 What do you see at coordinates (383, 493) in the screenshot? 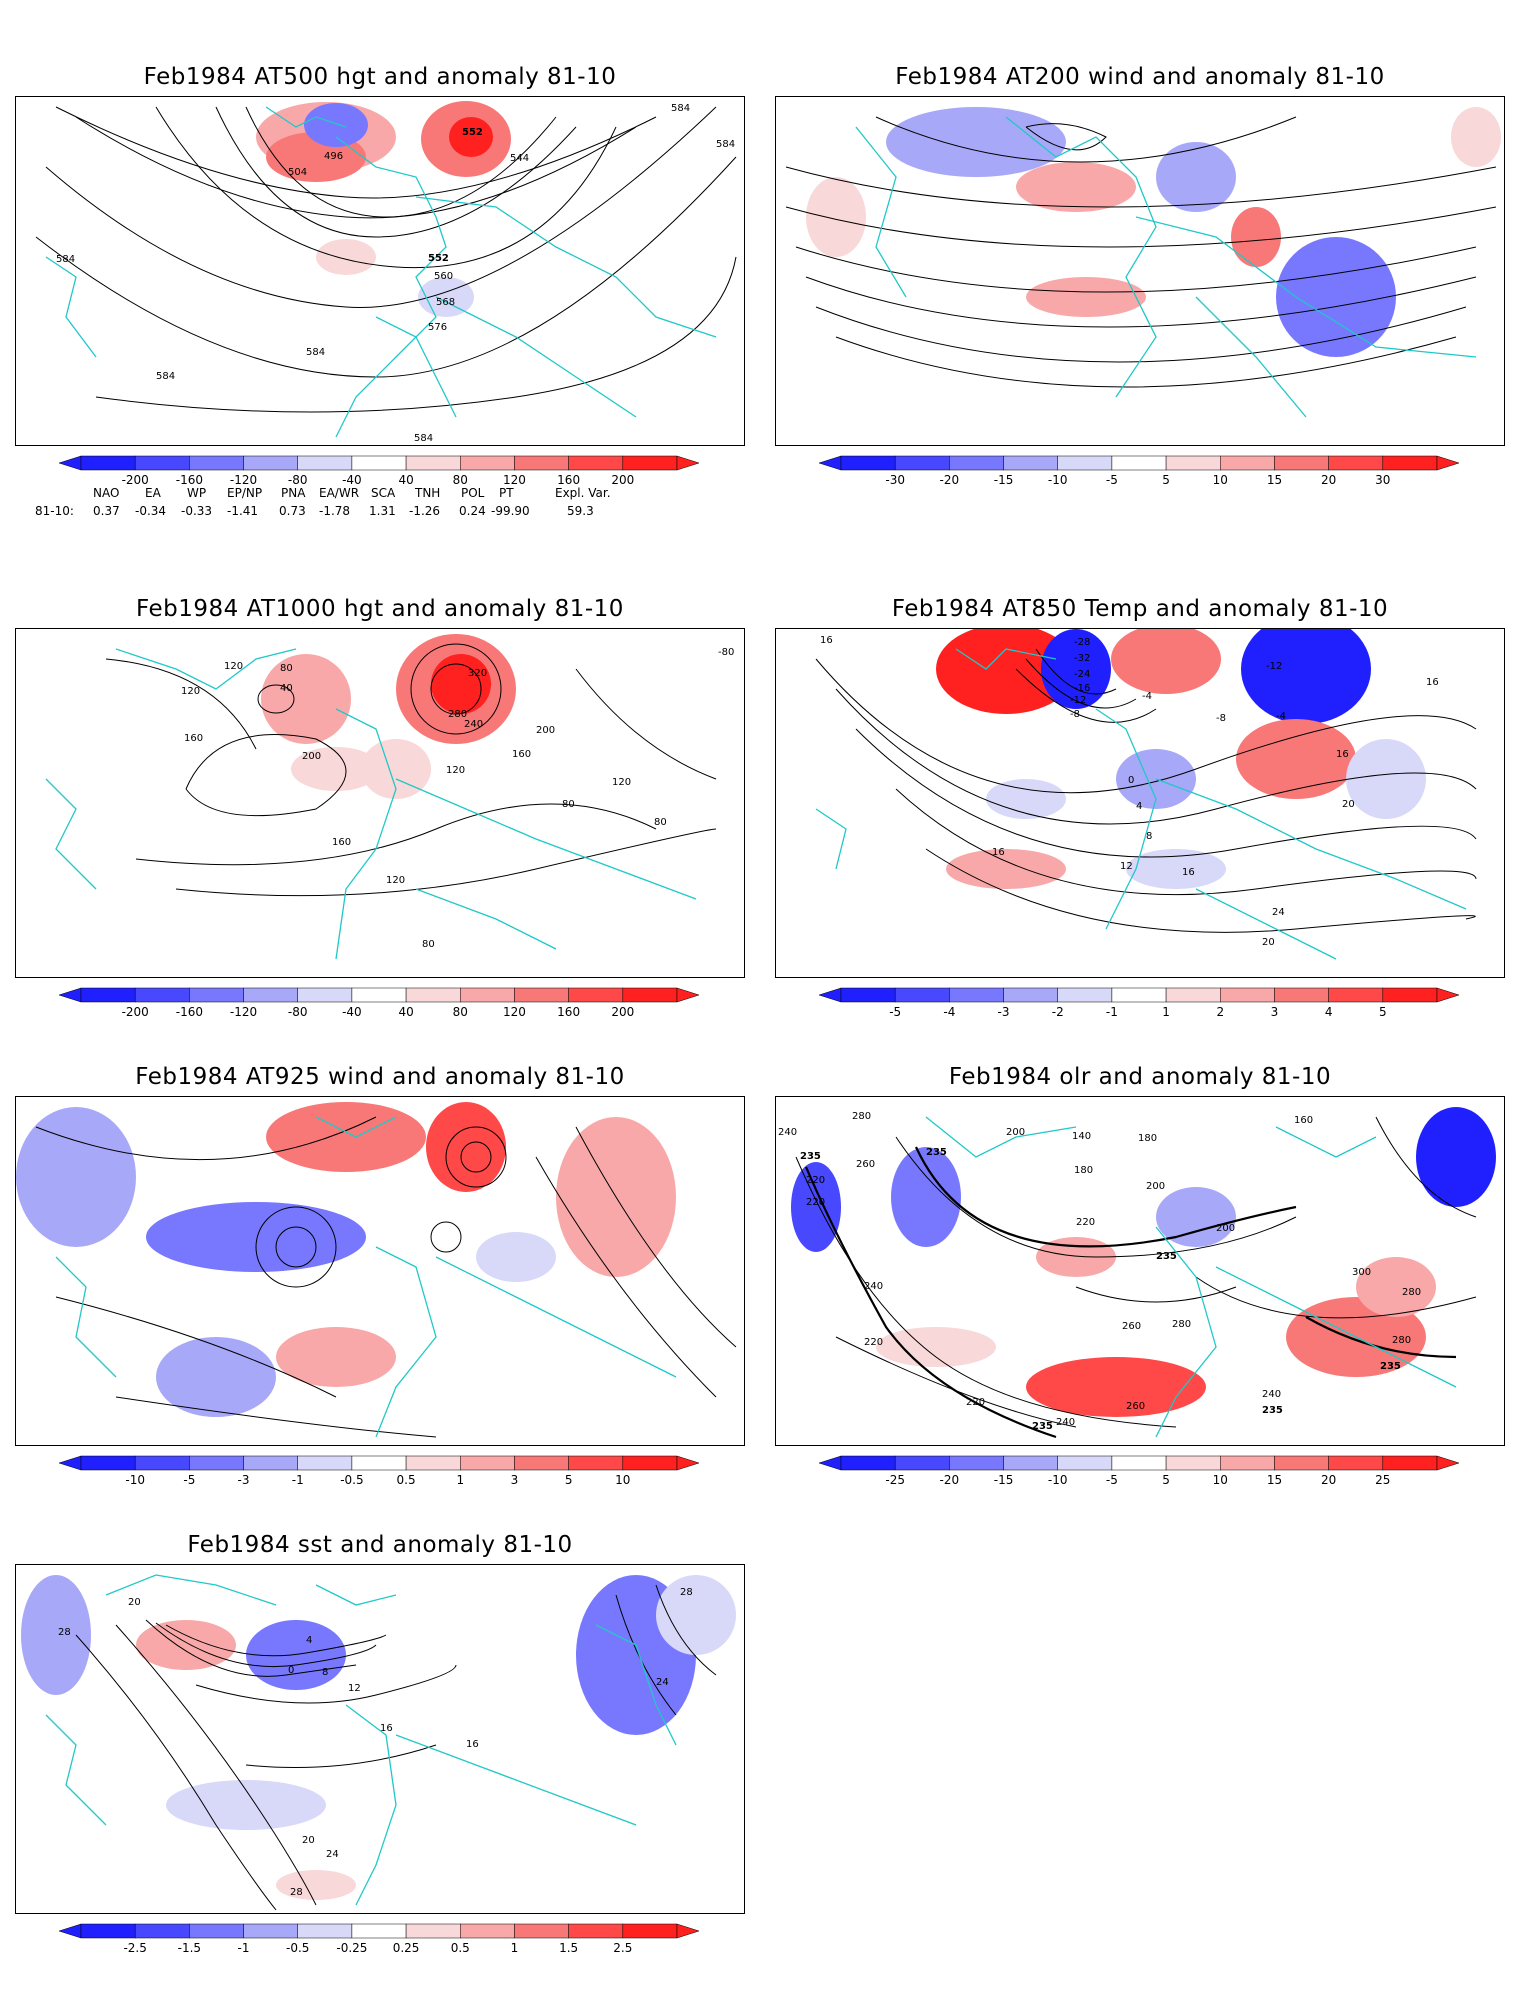
I see `index-header: SCA` at bounding box center [383, 493].